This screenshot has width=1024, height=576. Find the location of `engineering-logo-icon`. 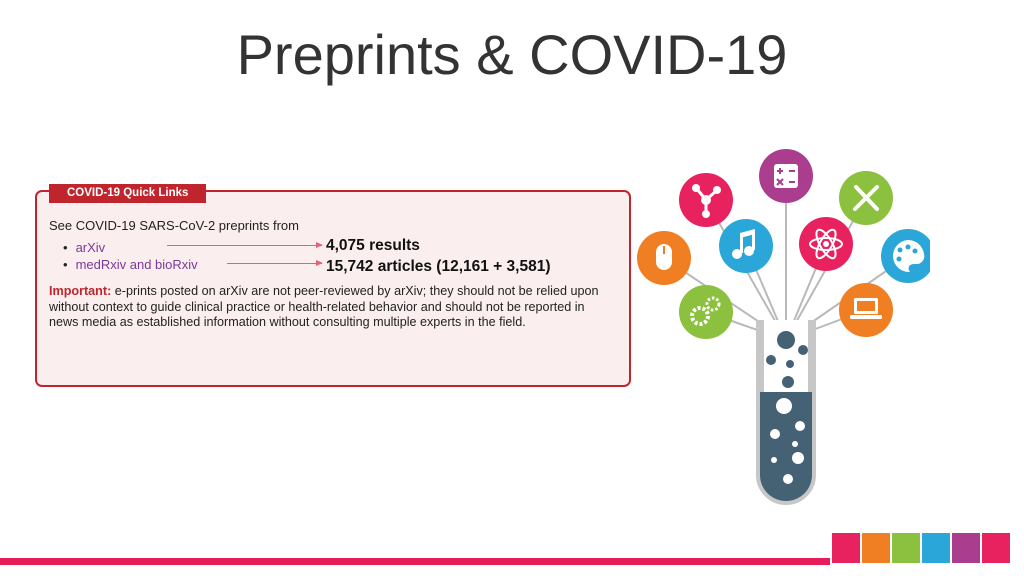

engineering-logo-icon is located at coordinates (876, 548).